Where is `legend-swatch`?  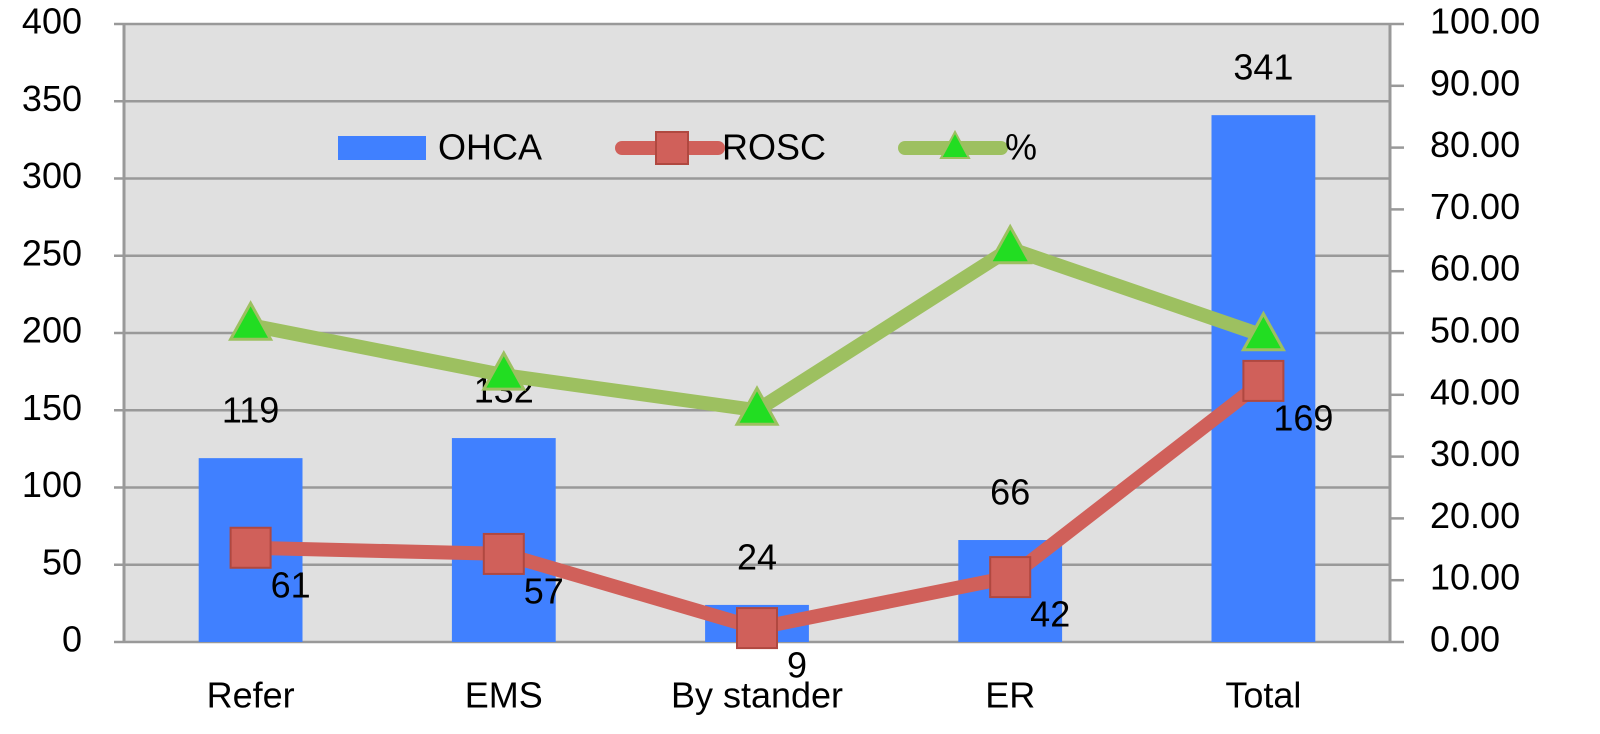
legend-swatch is located at coordinates (382, 148).